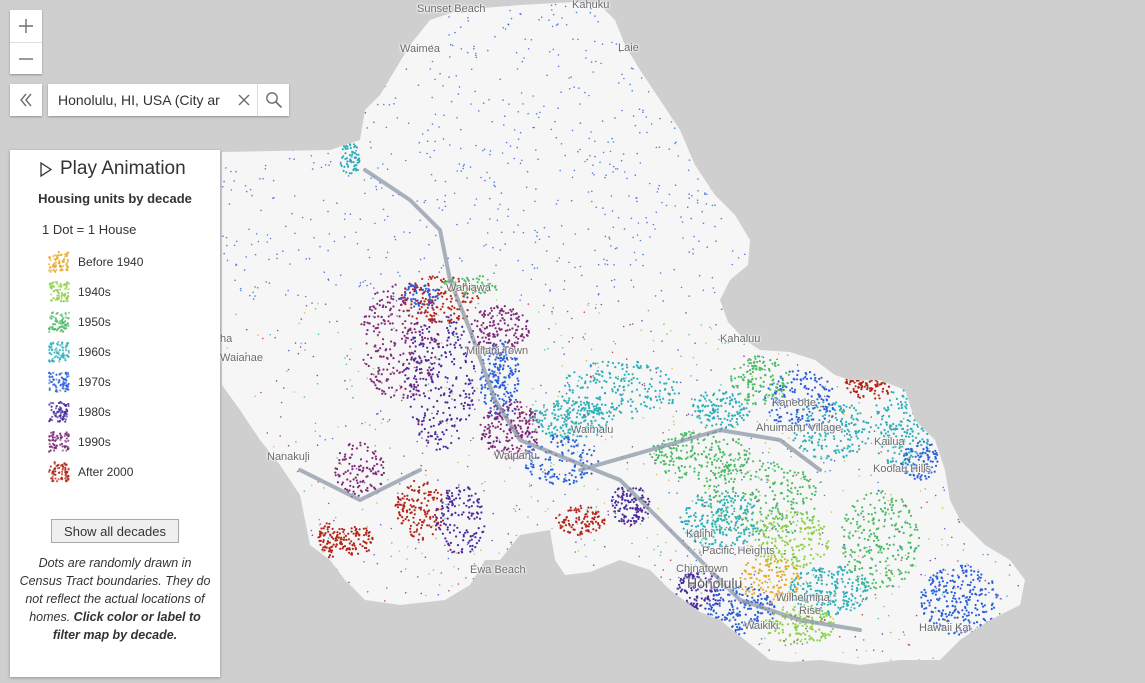  Describe the element at coordinates (123, 168) in the screenshot. I see `play-animation-label: Play Animation` at that location.